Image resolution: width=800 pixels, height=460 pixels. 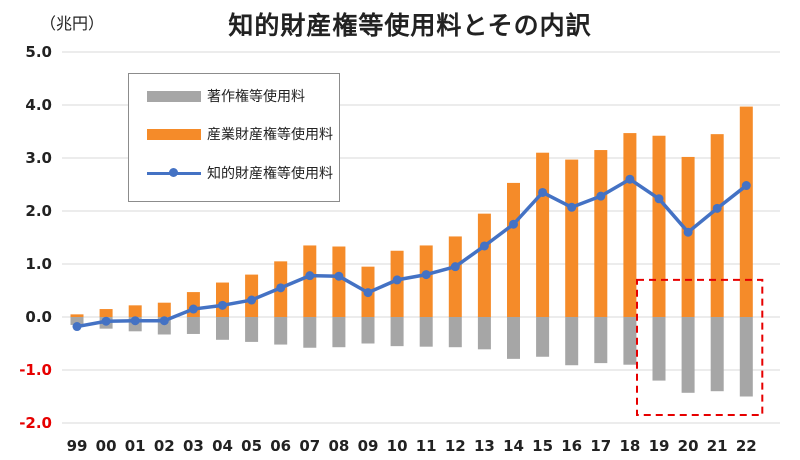 I want to click on x-tick-label: 01, so click(x=135, y=446).